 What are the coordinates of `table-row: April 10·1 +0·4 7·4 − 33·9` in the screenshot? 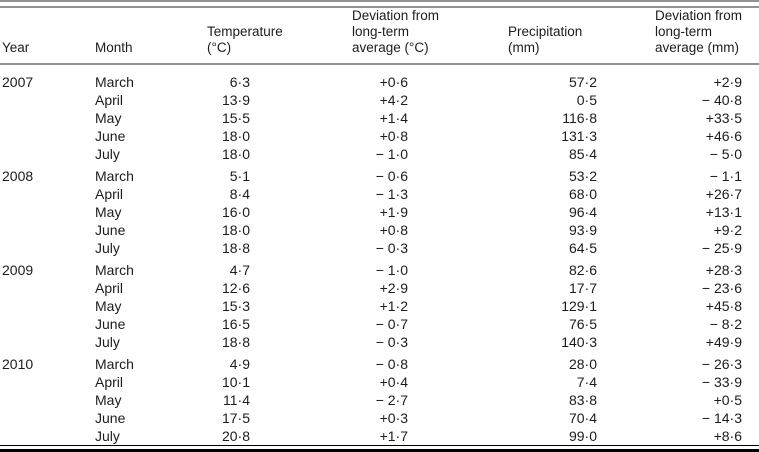 It's located at (379, 382).